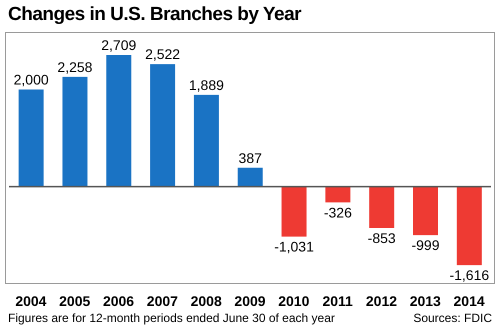 The width and height of the screenshot is (500, 331). I want to click on x-tick-label: 2005, so click(75, 300).